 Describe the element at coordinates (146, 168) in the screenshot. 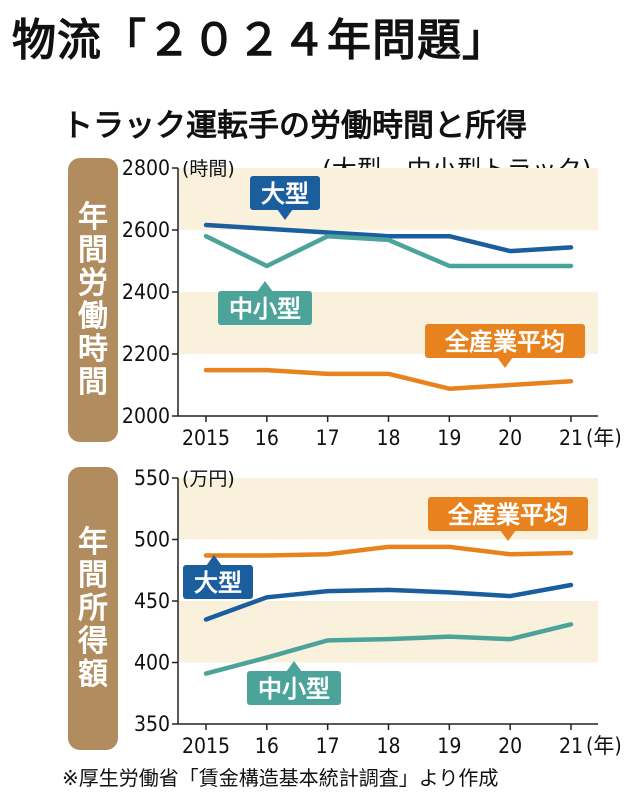

I see `y-tick-label: 2800` at that location.